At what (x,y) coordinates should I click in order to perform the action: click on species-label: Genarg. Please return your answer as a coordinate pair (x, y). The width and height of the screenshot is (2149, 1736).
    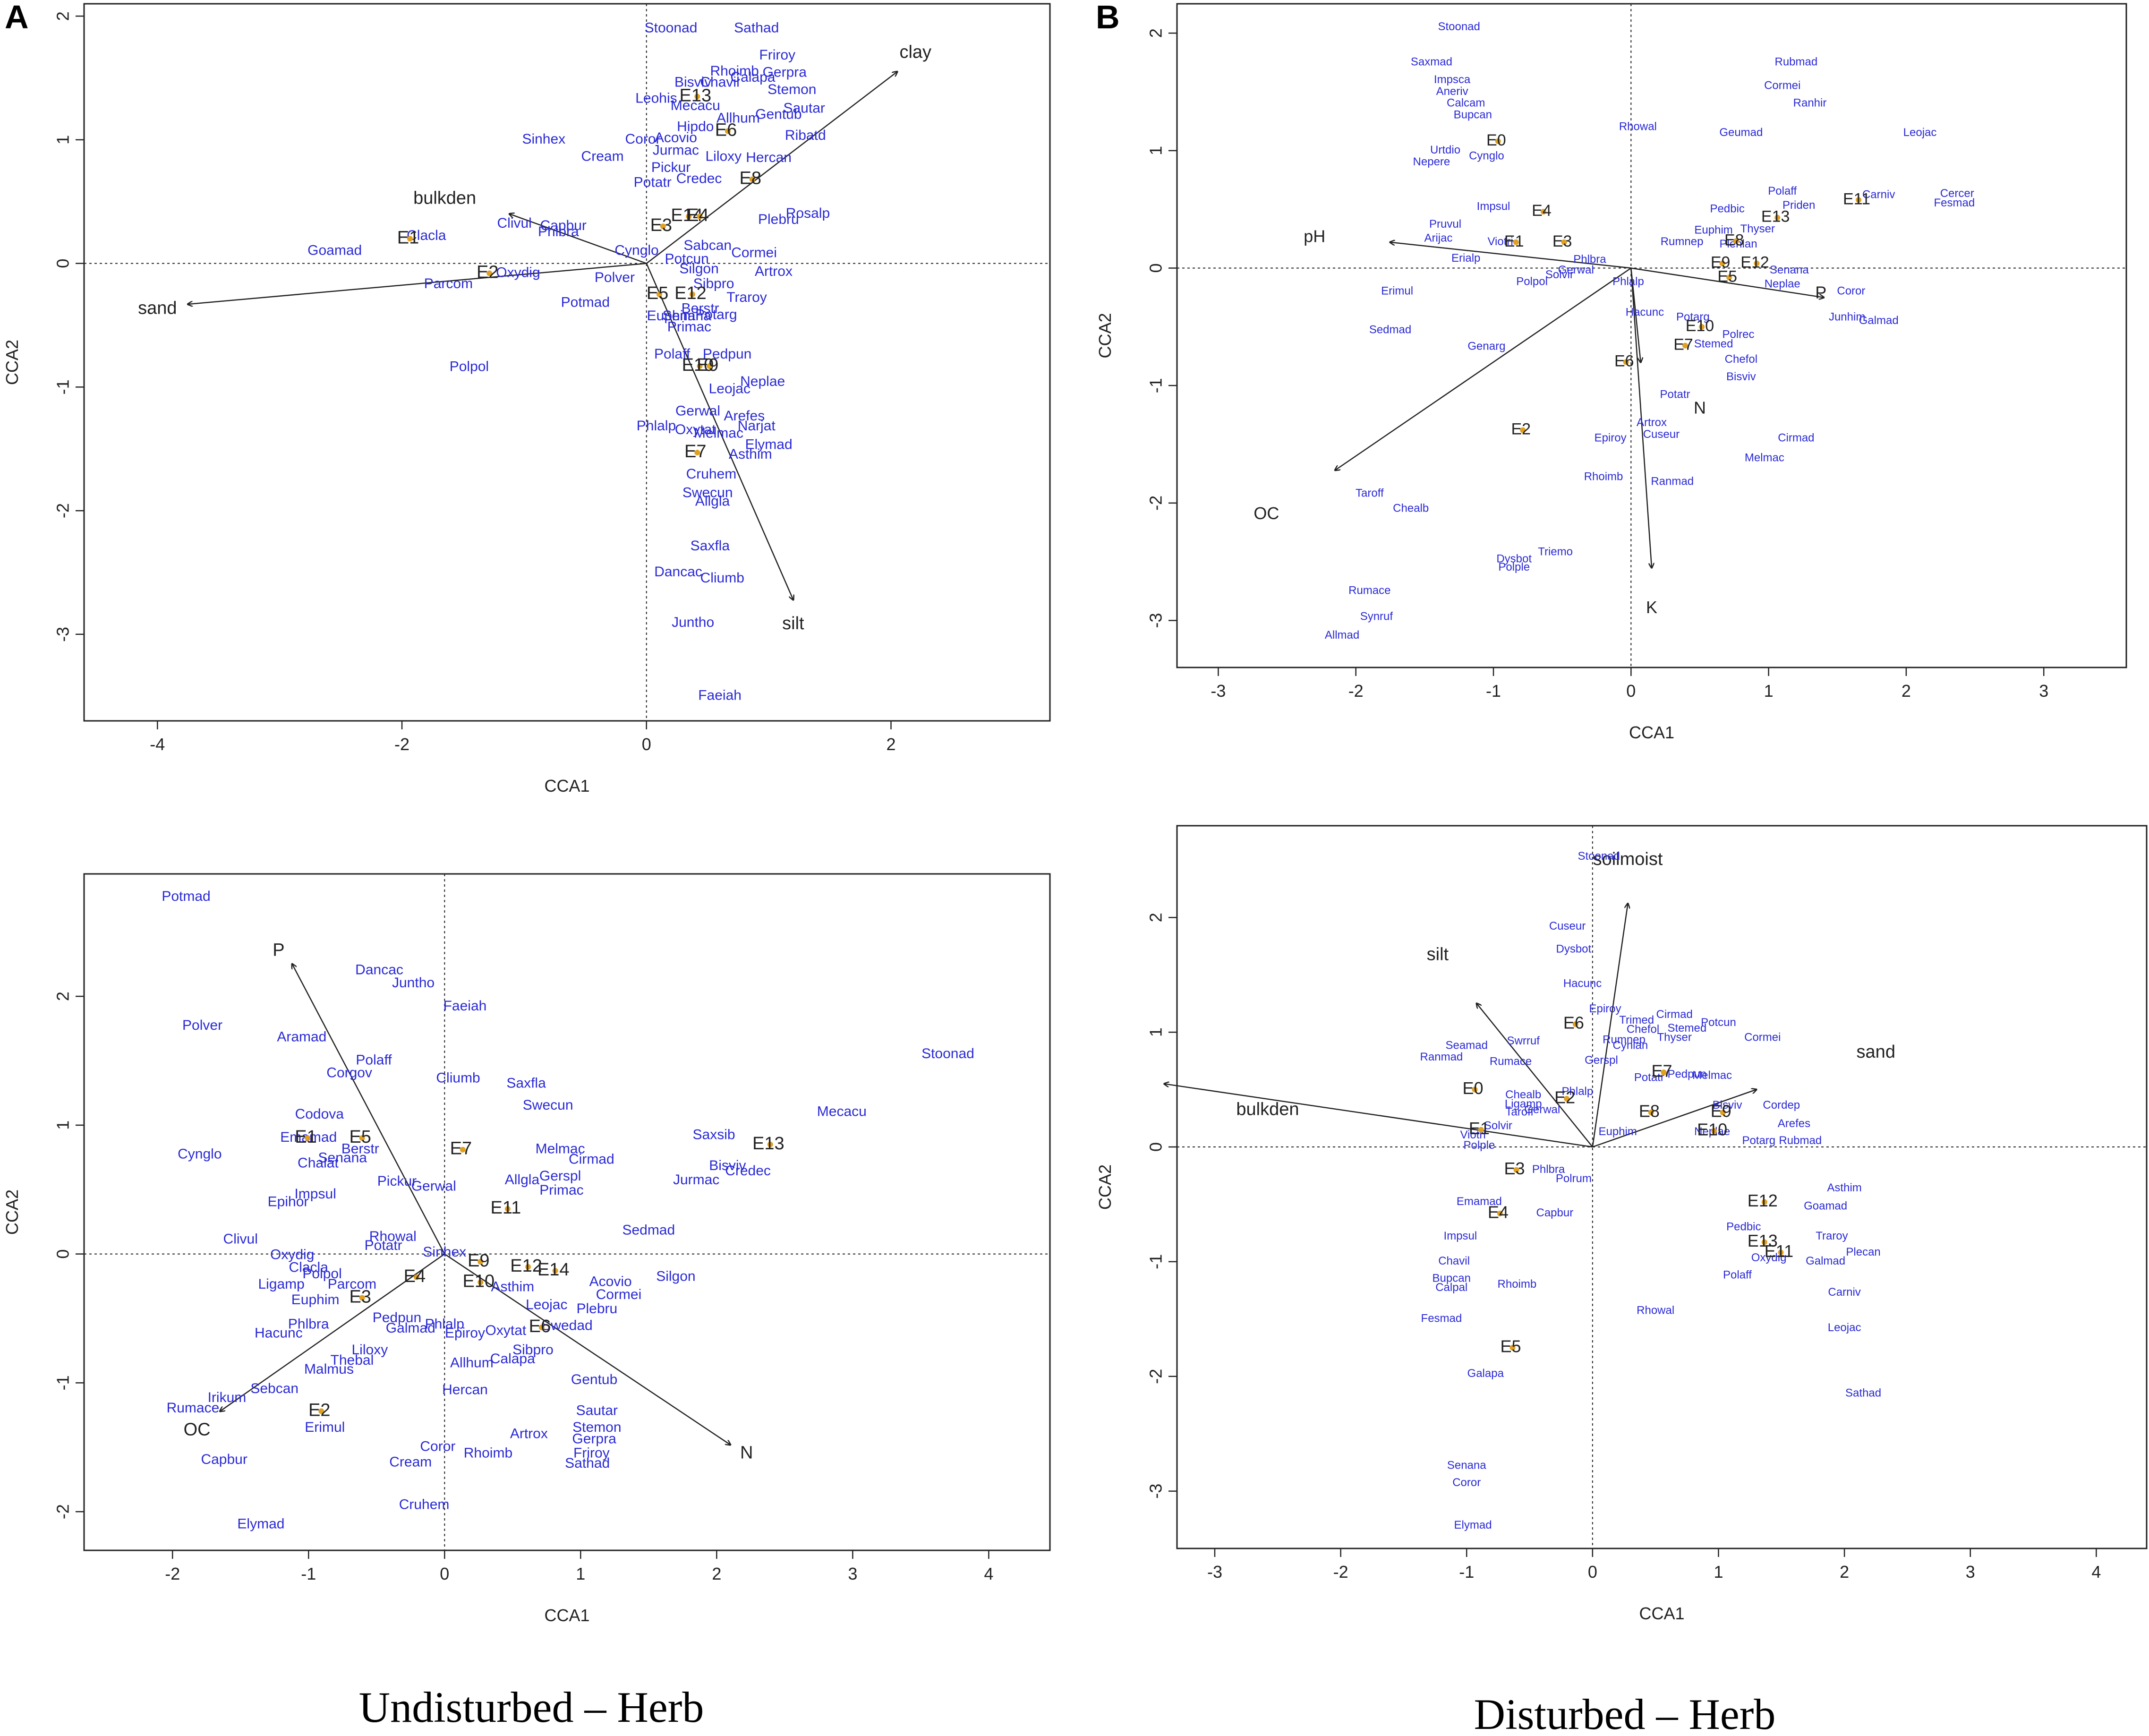
    Looking at the image, I should click on (1486, 346).